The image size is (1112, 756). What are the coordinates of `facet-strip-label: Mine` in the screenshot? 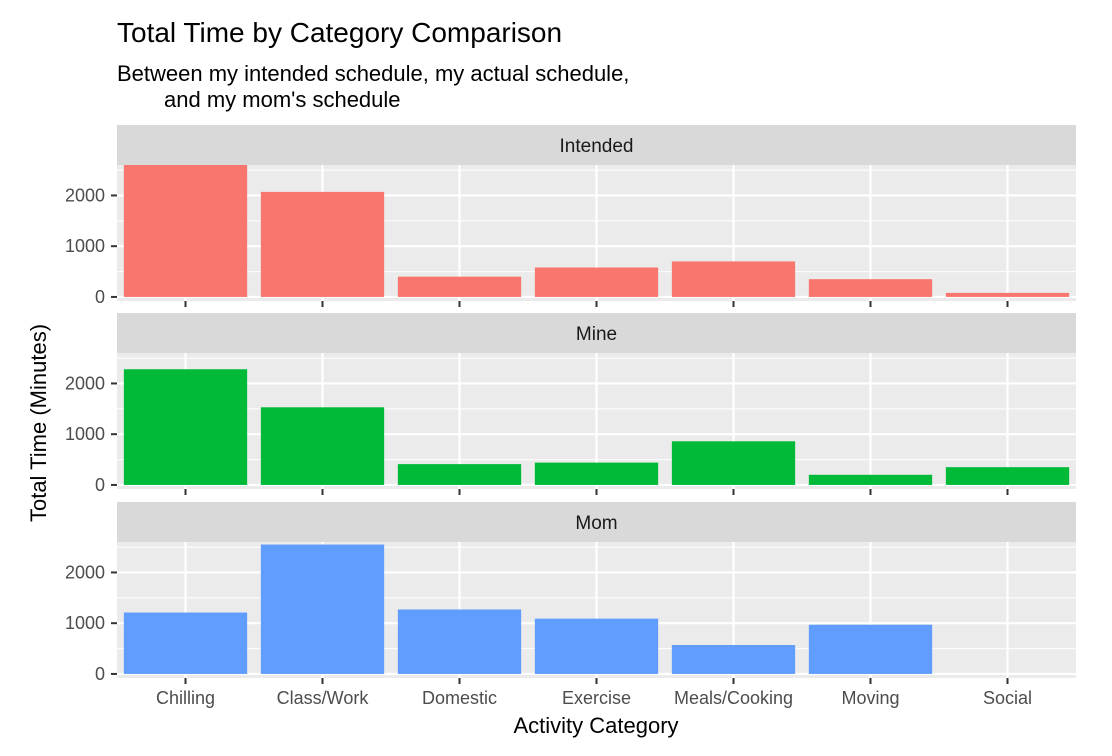 It's located at (596, 334).